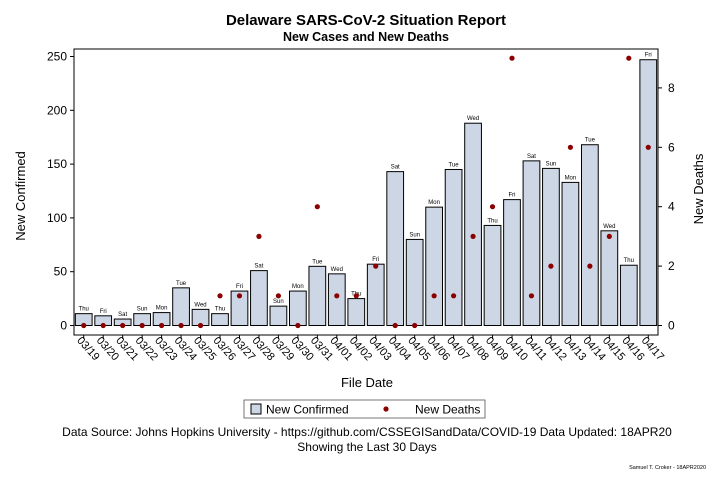 This screenshot has width=720, height=480. Describe the element at coordinates (366, 37) in the screenshot. I see `chart-subtitle: New Cases and New Deaths` at that location.